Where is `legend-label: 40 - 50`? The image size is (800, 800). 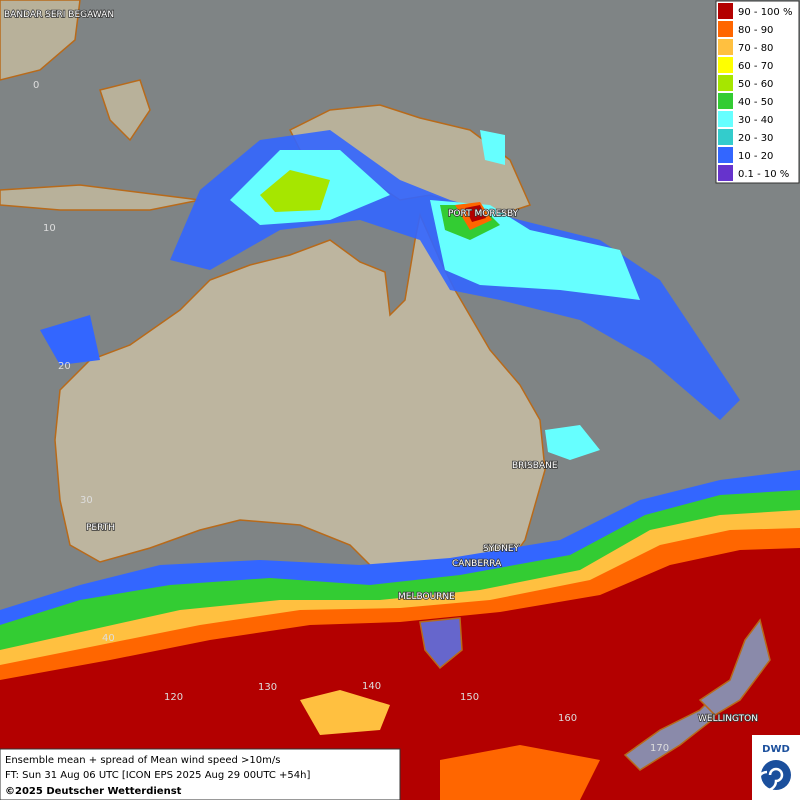 legend-label: 40 - 50 is located at coordinates (755, 102).